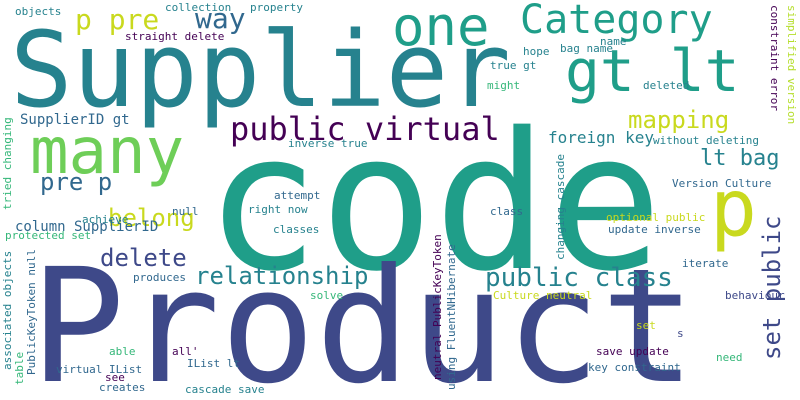 The height and width of the screenshot is (400, 800). Describe the element at coordinates (87, 227) in the screenshot. I see `word: column SupplierID` at that location.